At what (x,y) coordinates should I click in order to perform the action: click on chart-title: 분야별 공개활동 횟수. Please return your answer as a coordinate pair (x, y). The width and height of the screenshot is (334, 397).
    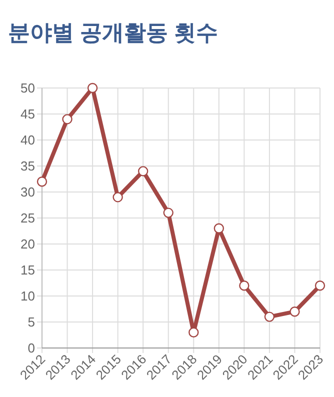
    Looking at the image, I should click on (113, 32).